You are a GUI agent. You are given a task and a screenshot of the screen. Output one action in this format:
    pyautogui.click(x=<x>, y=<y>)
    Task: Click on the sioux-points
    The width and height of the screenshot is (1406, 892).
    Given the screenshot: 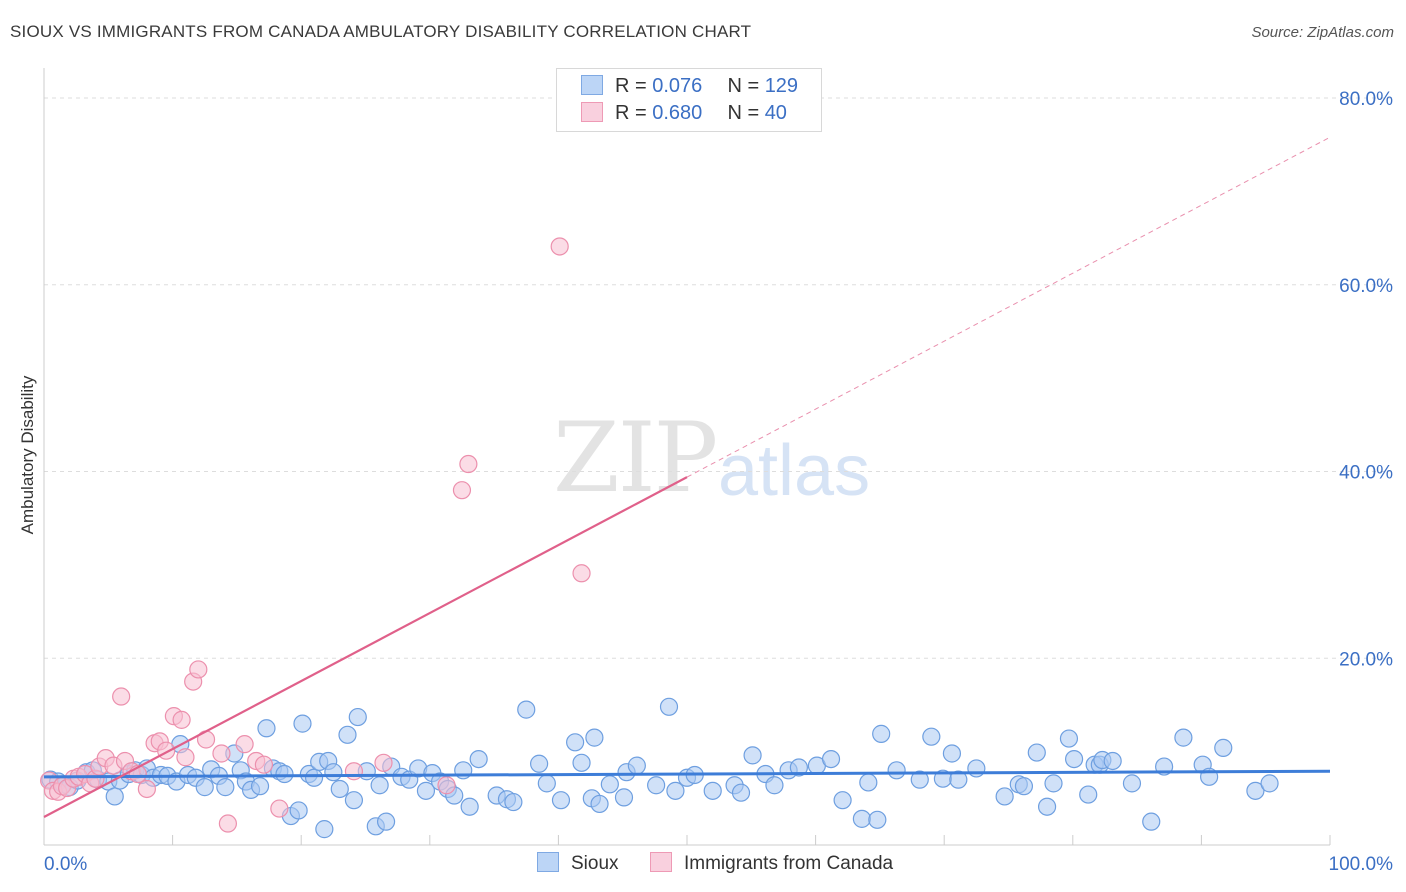 What is the action you would take?
    pyautogui.click(x=660, y=768)
    